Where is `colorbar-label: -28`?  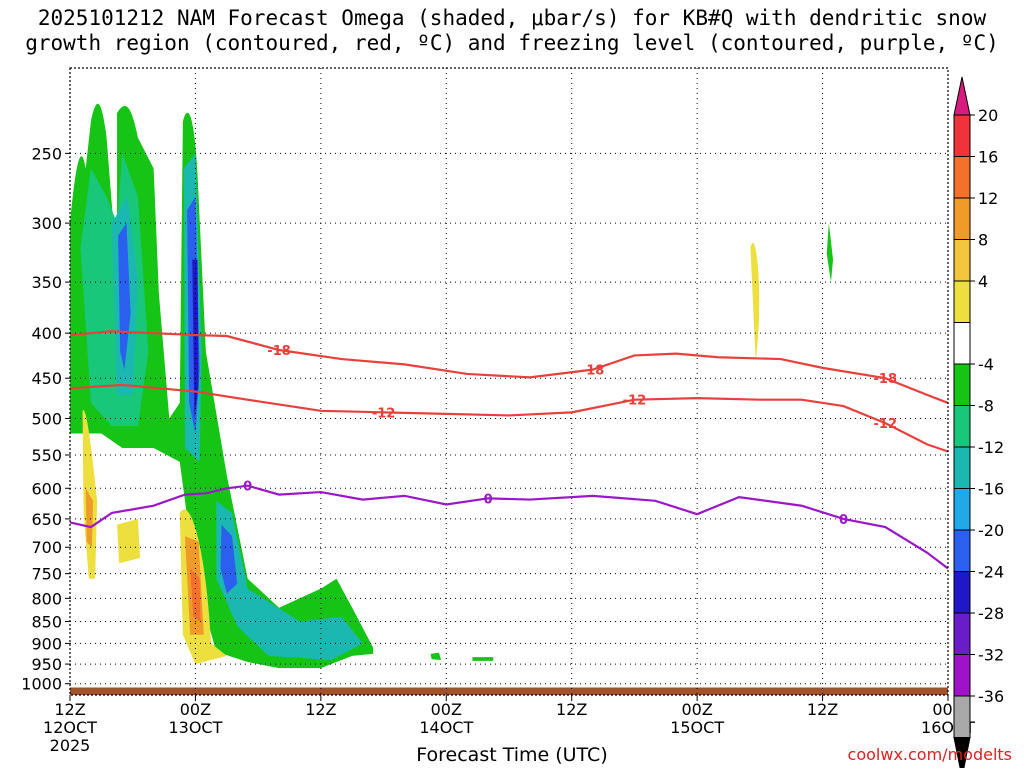 colorbar-label: -28 is located at coordinates (991, 613).